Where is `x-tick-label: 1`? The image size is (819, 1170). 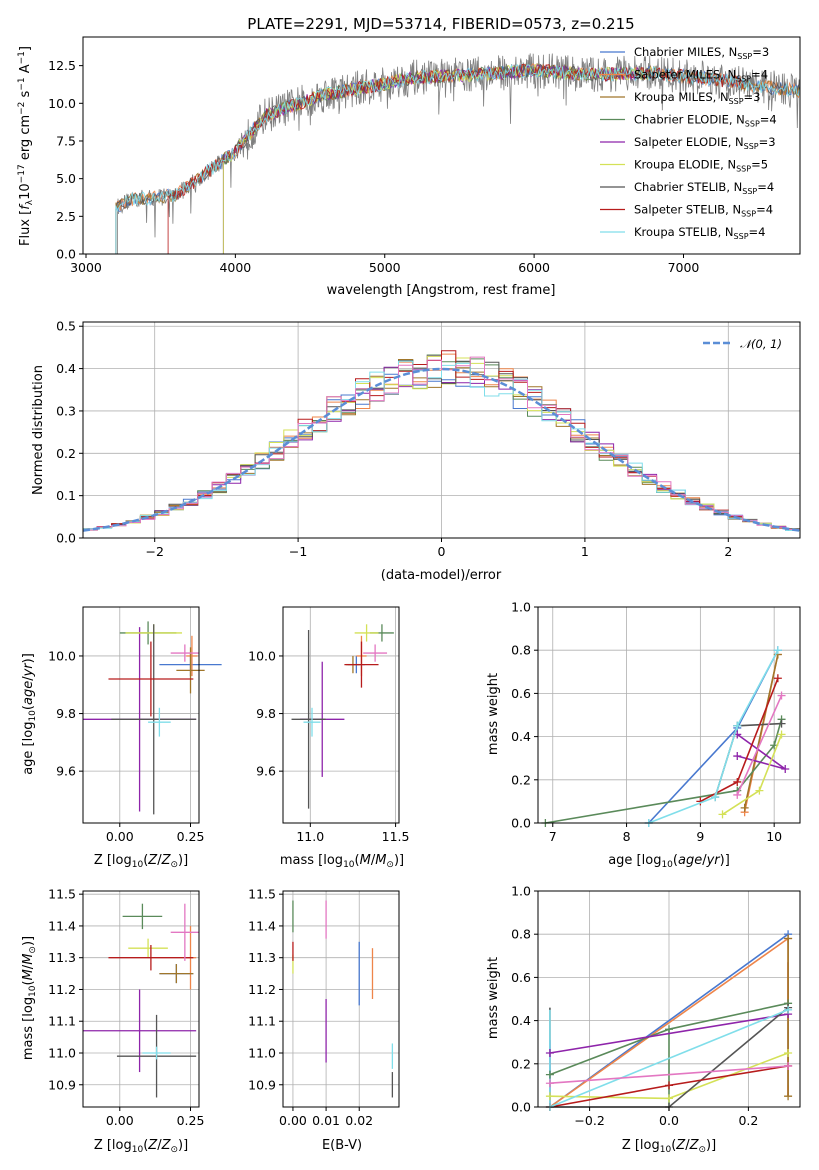
x-tick-label: 1 is located at coordinates (585, 551).